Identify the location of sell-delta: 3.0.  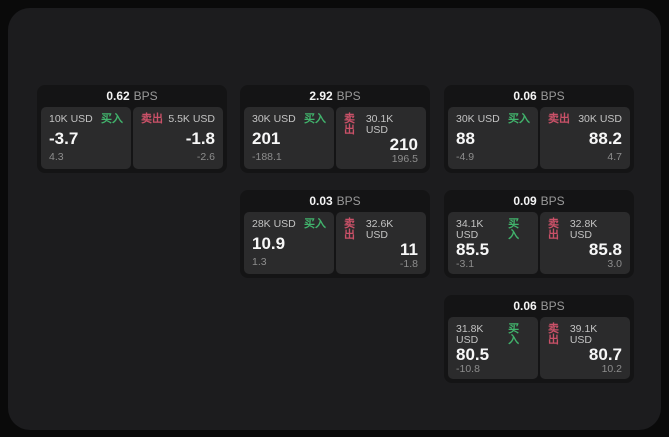
(614, 264).